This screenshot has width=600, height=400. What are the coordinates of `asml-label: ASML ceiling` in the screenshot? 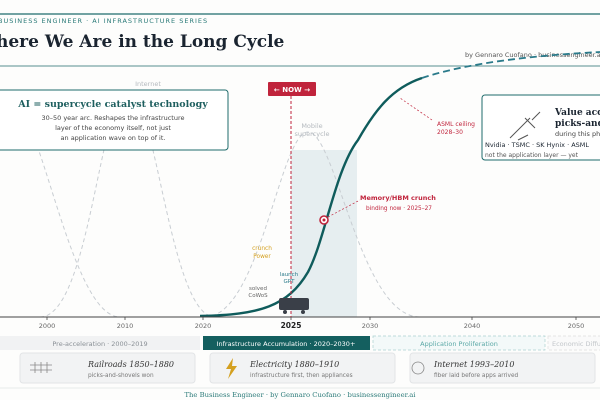 It's located at (456, 124).